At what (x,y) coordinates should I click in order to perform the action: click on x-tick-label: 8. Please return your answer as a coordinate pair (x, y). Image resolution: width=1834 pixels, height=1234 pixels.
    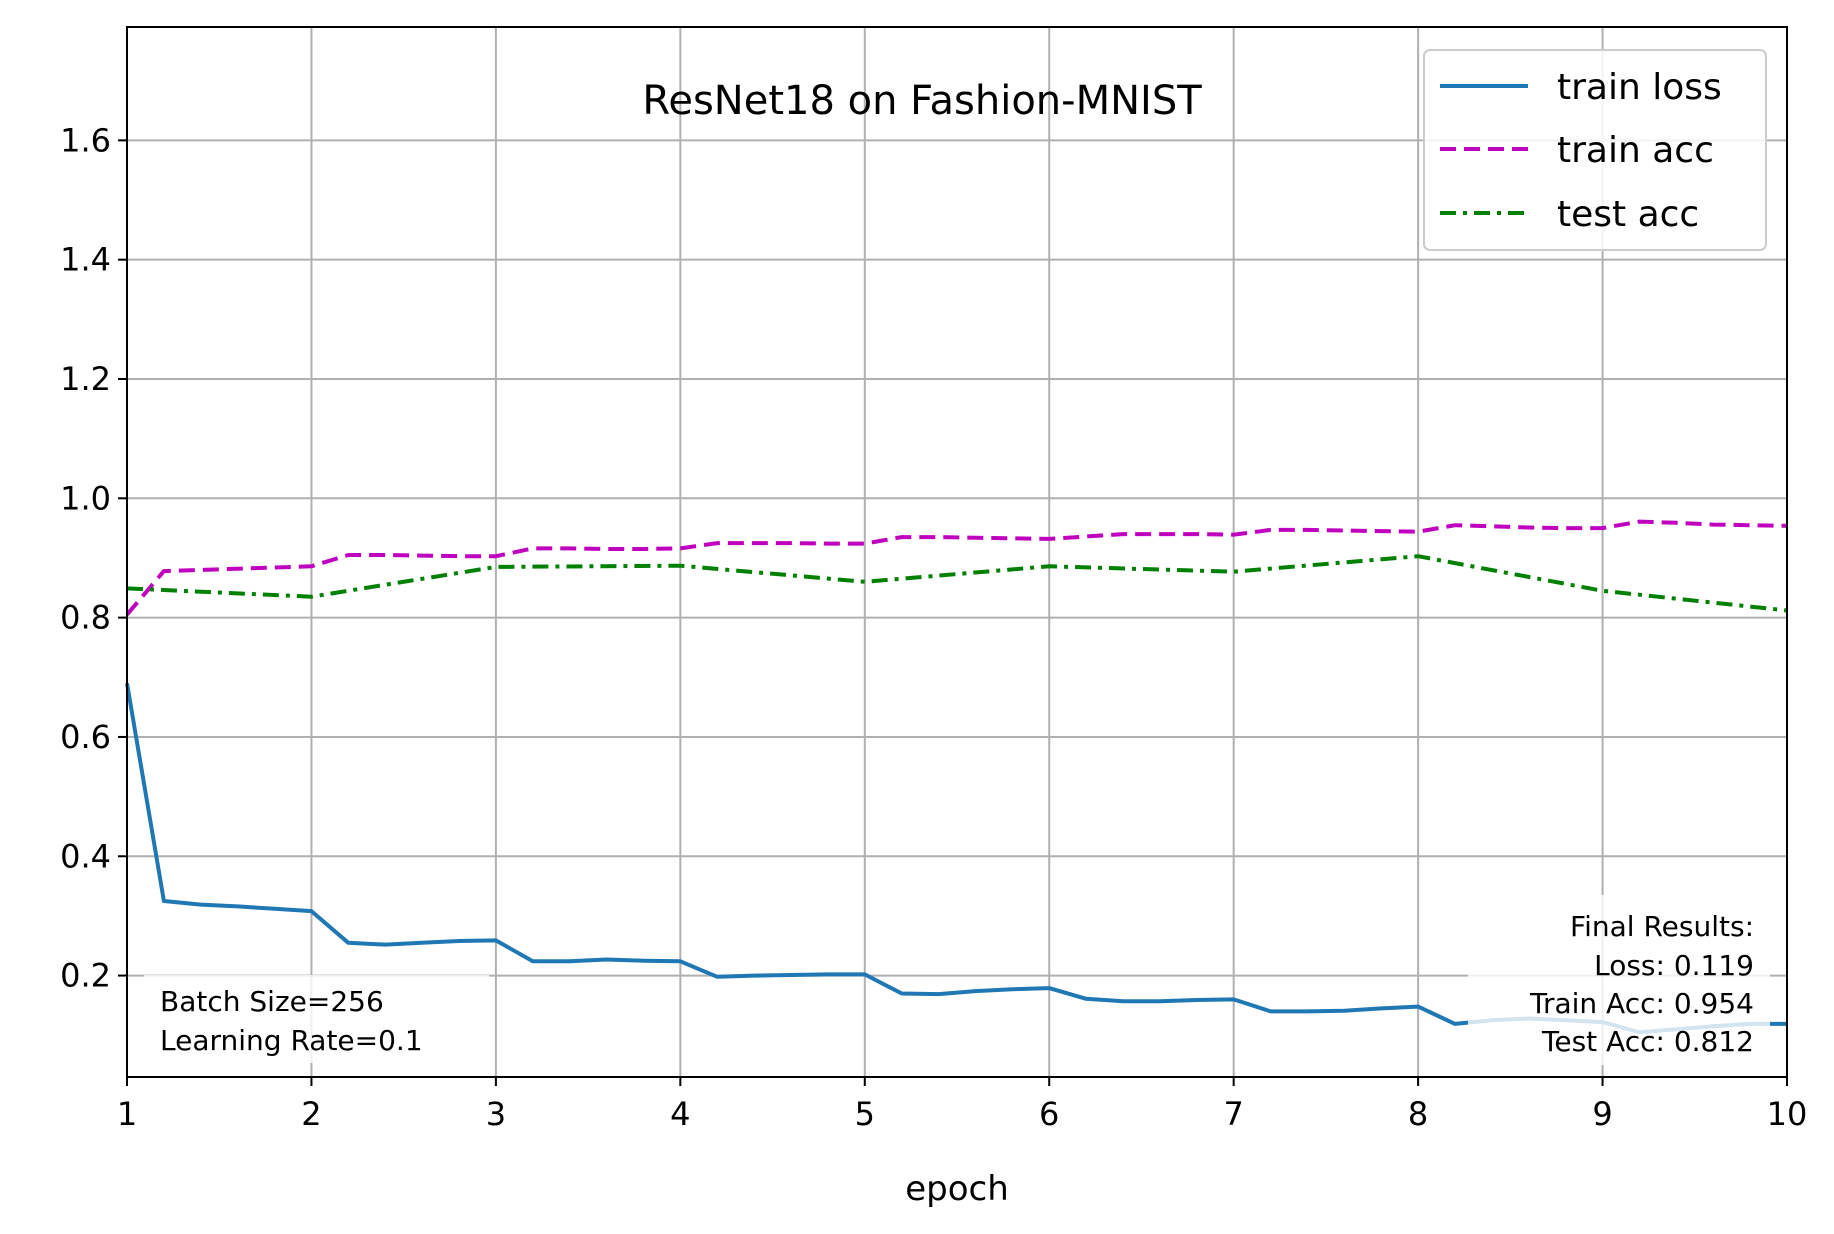
    Looking at the image, I should click on (1418, 1114).